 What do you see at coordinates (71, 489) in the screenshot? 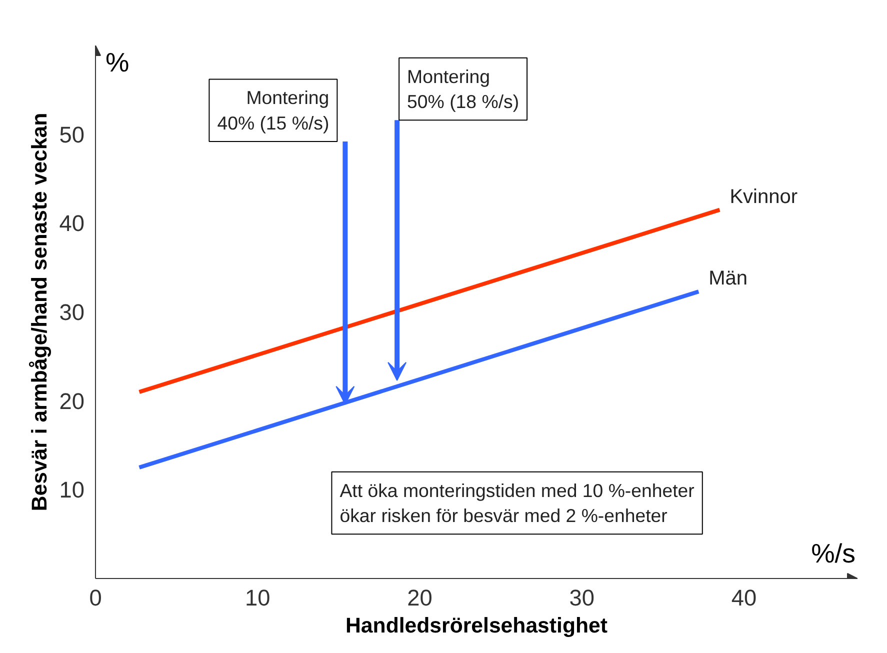
I see `y-tick-label: 10` at bounding box center [71, 489].